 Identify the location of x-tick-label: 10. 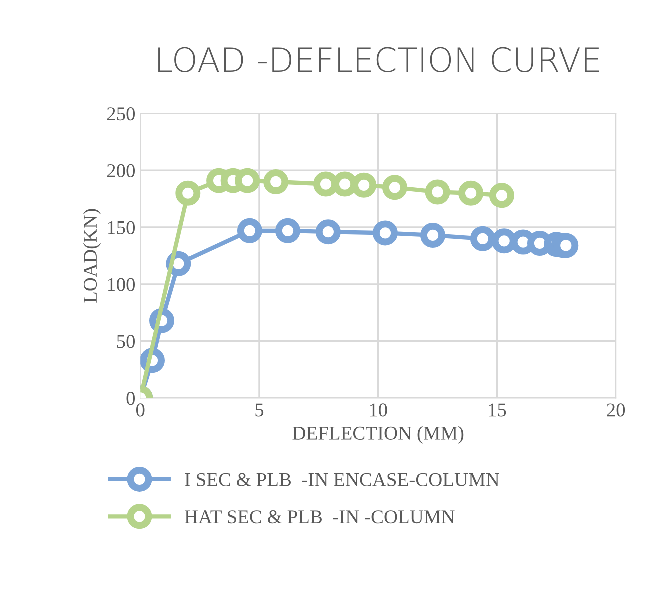
(379, 410).